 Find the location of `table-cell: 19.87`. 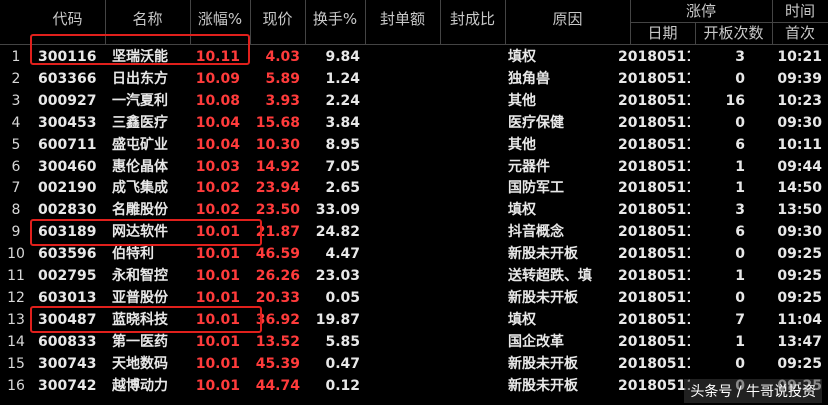

table-cell: 19.87 is located at coordinates (337, 319).